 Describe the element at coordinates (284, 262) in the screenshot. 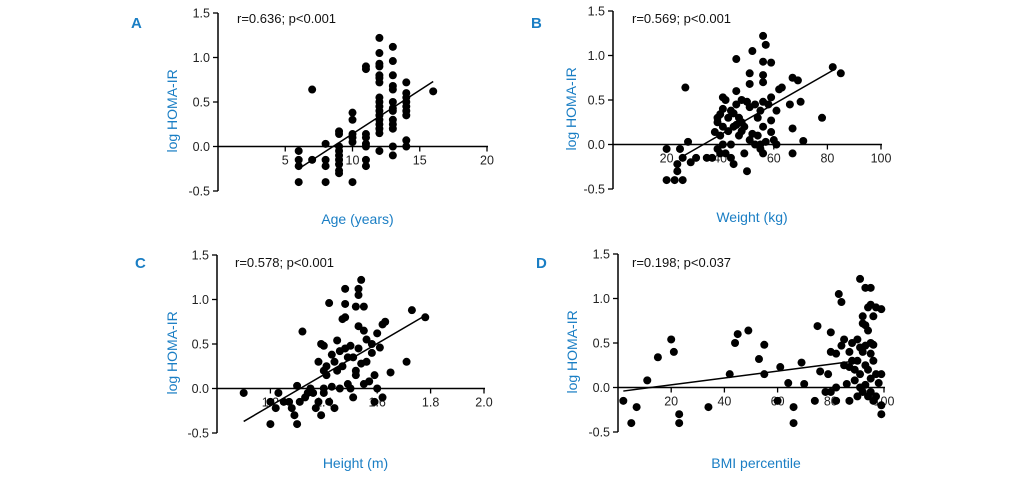

I see `correlation-annotation: r=0.578; p<0.001` at that location.